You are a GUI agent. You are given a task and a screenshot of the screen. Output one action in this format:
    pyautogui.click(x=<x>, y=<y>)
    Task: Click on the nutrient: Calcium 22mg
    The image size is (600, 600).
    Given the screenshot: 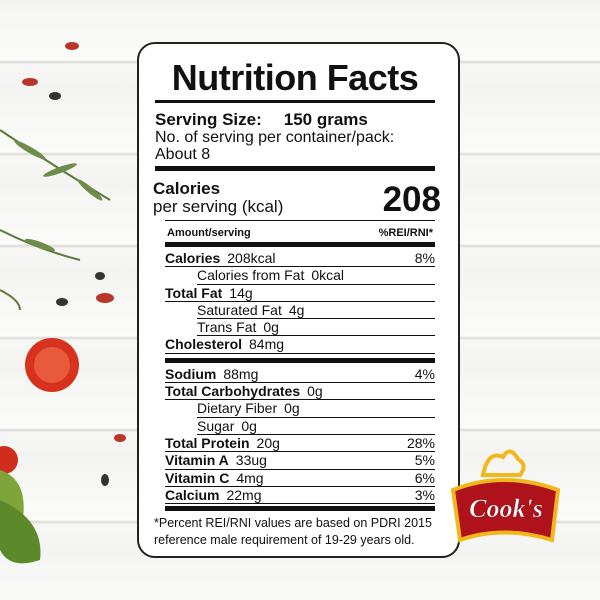 What is the action you would take?
    pyautogui.click(x=213, y=495)
    